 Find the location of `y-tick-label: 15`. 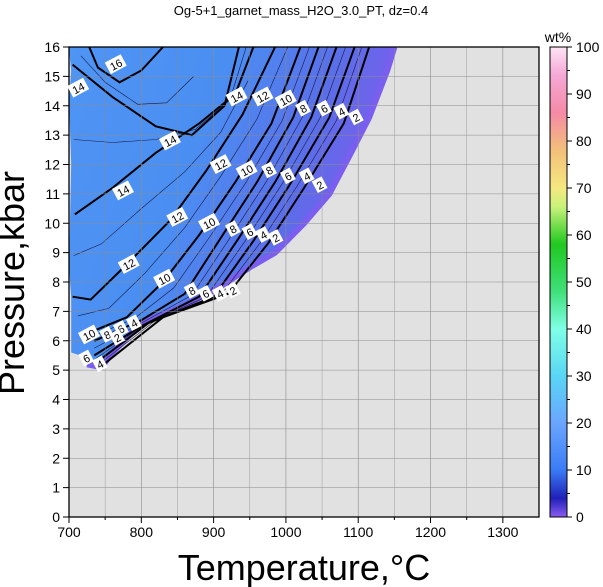

y-tick-label: 15 is located at coordinates (52, 76).